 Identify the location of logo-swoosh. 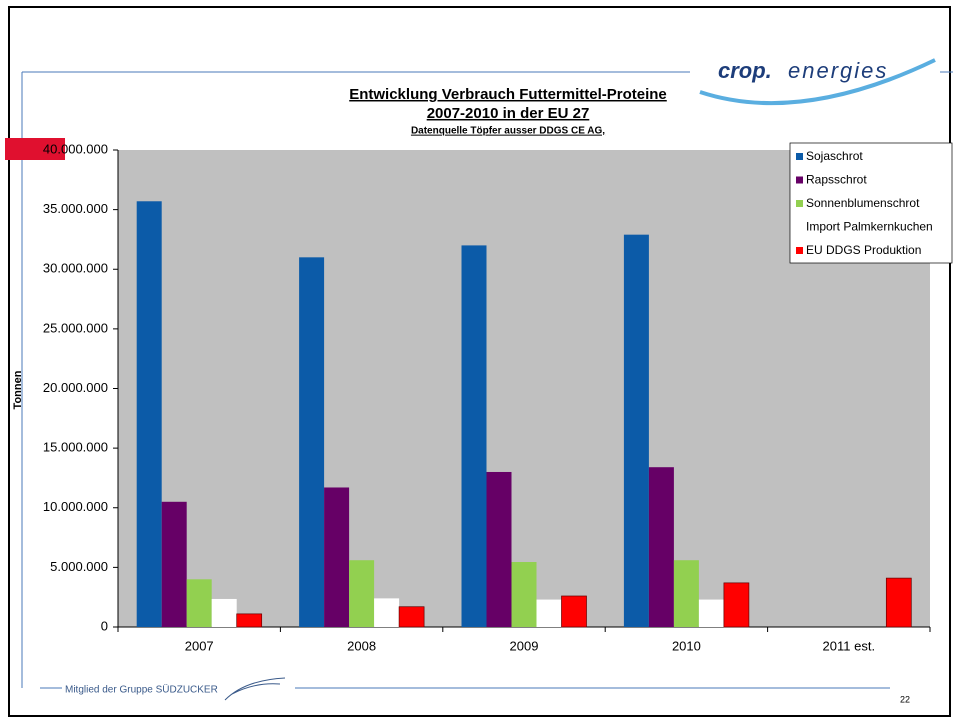
(817, 82).